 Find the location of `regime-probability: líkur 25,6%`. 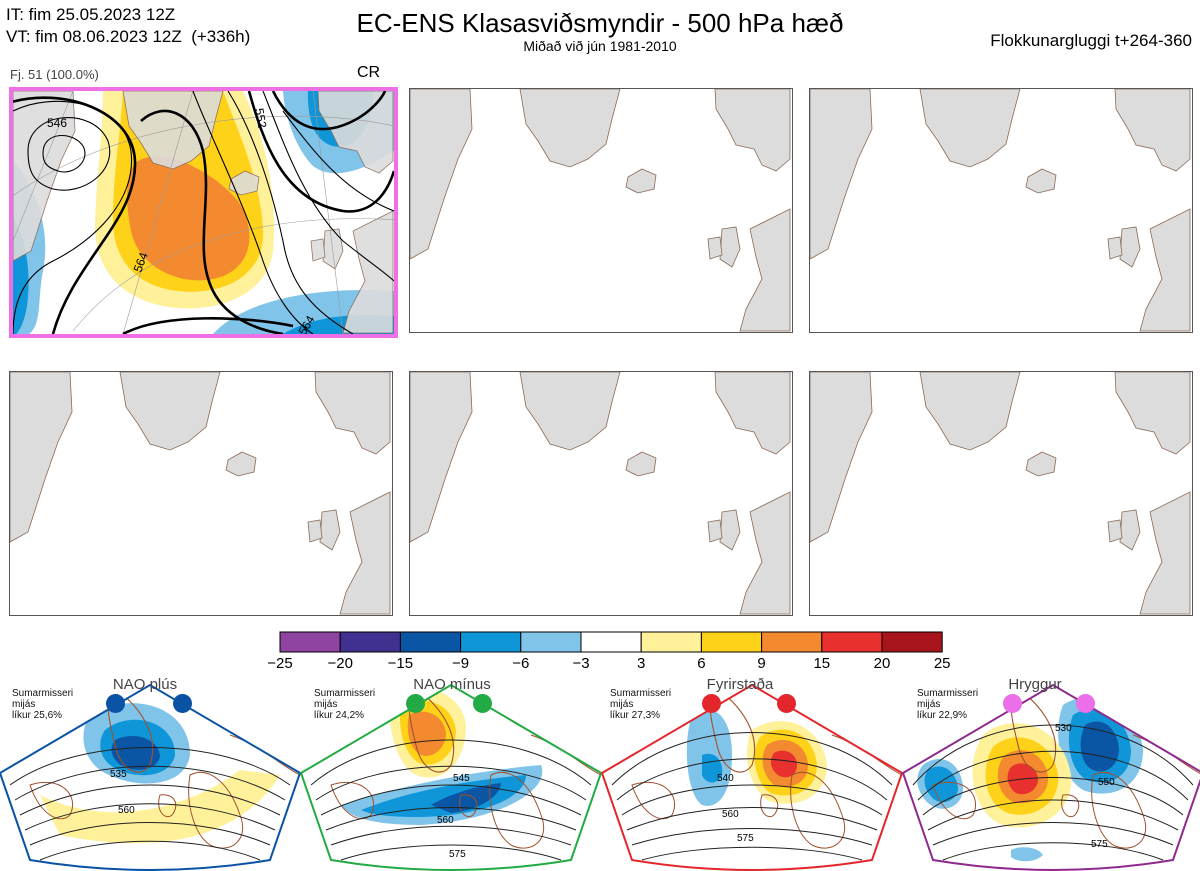

regime-probability: líkur 25,6% is located at coordinates (37, 715).